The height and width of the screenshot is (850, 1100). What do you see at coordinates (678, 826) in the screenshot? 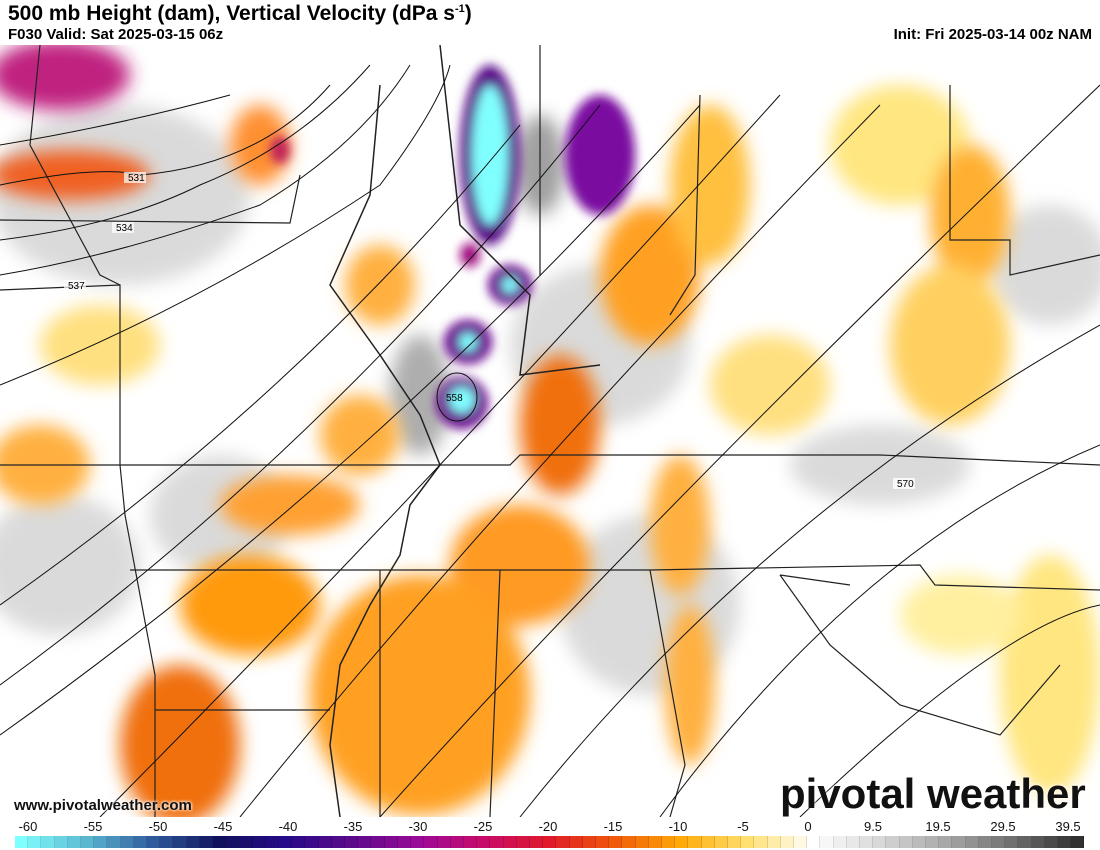
I see `colorbar-label: -10` at bounding box center [678, 826].